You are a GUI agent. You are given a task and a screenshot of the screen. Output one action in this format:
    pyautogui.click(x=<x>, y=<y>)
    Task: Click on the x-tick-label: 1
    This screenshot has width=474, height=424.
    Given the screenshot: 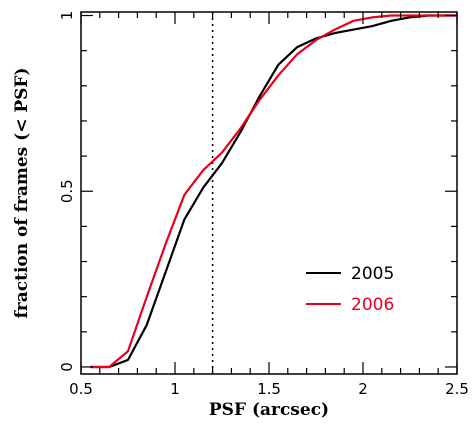 What is the action you would take?
    pyautogui.click(x=175, y=389)
    